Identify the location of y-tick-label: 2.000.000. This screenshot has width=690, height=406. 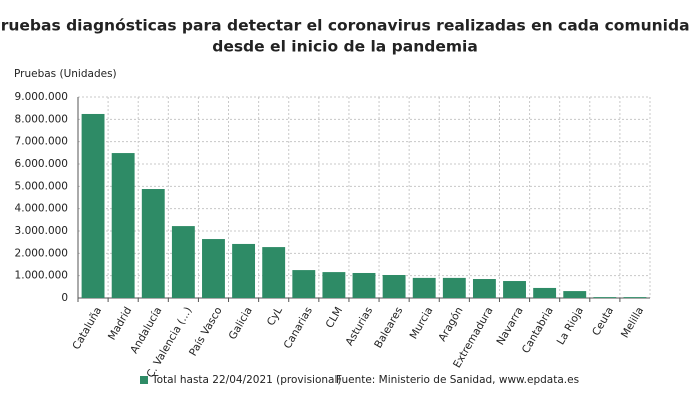
(41, 253).